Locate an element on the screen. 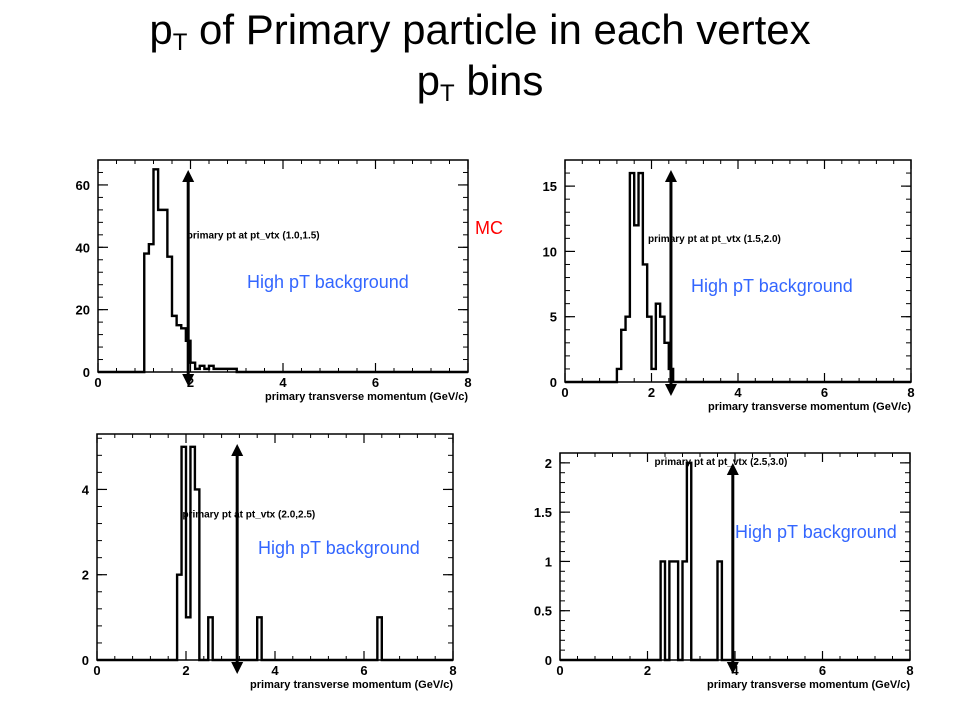 This screenshot has width=960, height=720. y-tick-label: 15 is located at coordinates (550, 186).